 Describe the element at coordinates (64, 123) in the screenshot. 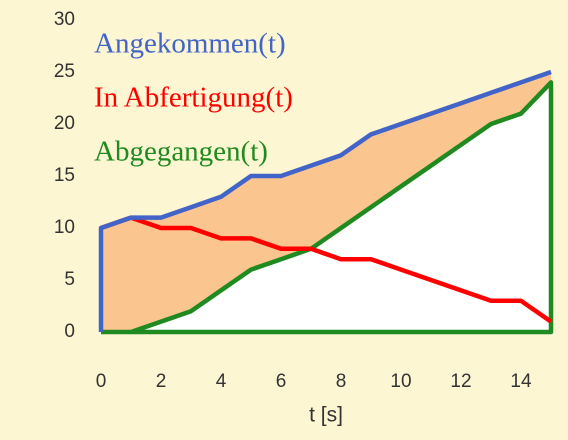

I see `y-tick-label: 20` at that location.